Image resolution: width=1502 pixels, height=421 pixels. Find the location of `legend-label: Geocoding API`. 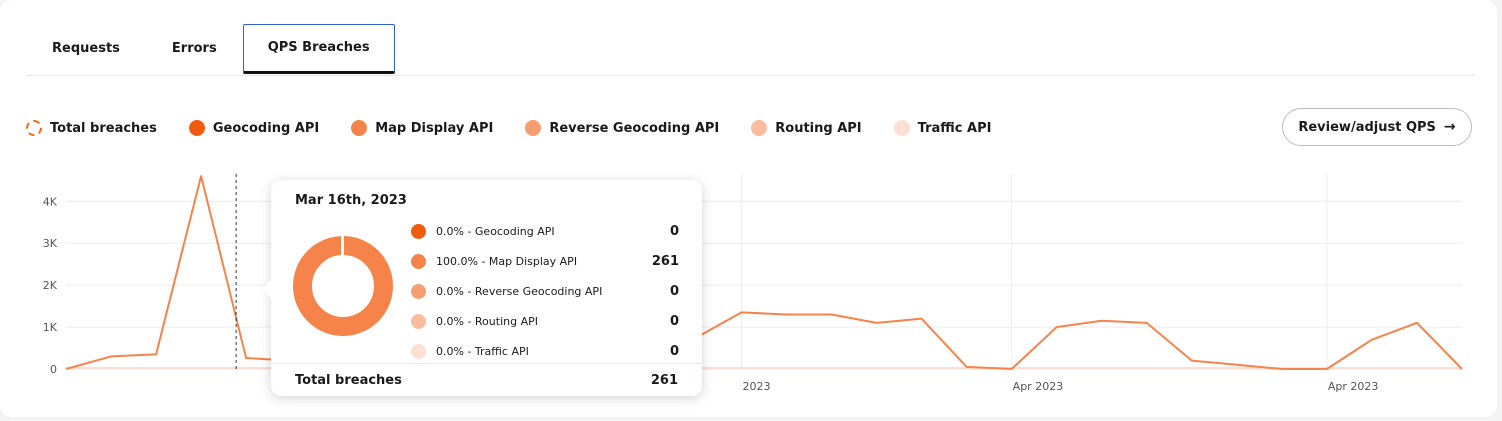

legend-label: Geocoding API is located at coordinates (266, 128).